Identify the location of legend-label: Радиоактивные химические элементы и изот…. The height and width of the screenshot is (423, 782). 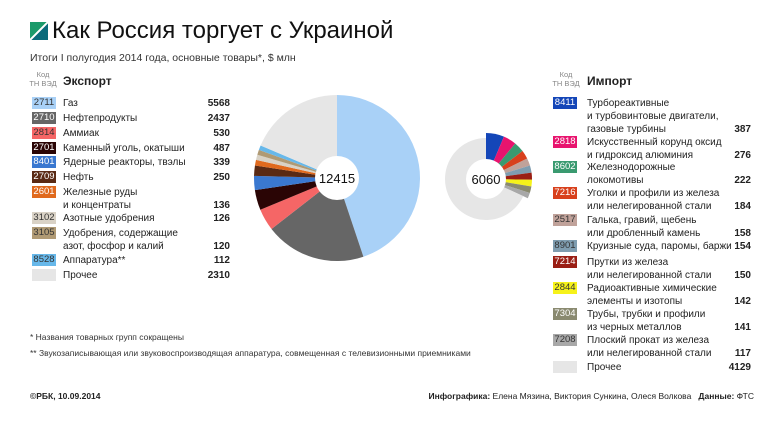
(652, 295).